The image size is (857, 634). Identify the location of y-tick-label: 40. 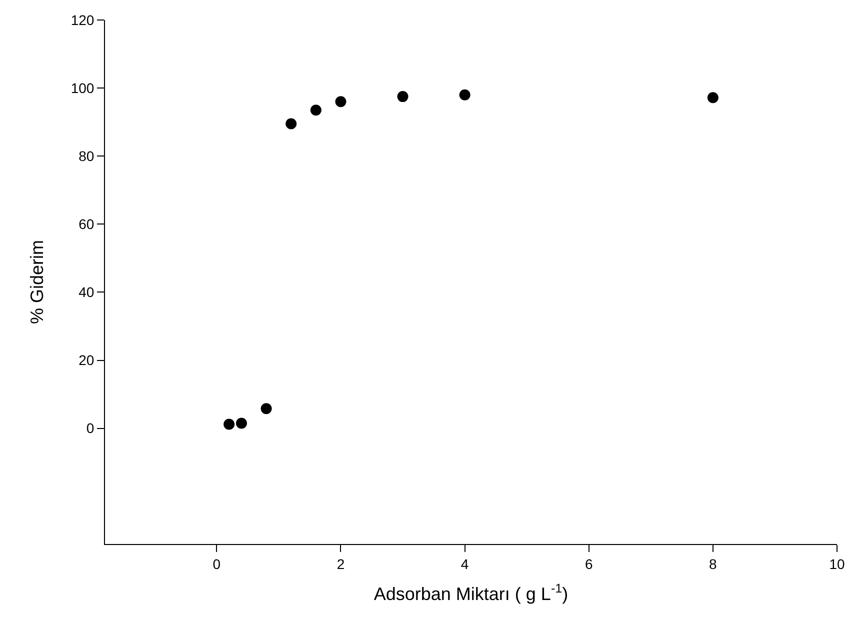
(86, 292).